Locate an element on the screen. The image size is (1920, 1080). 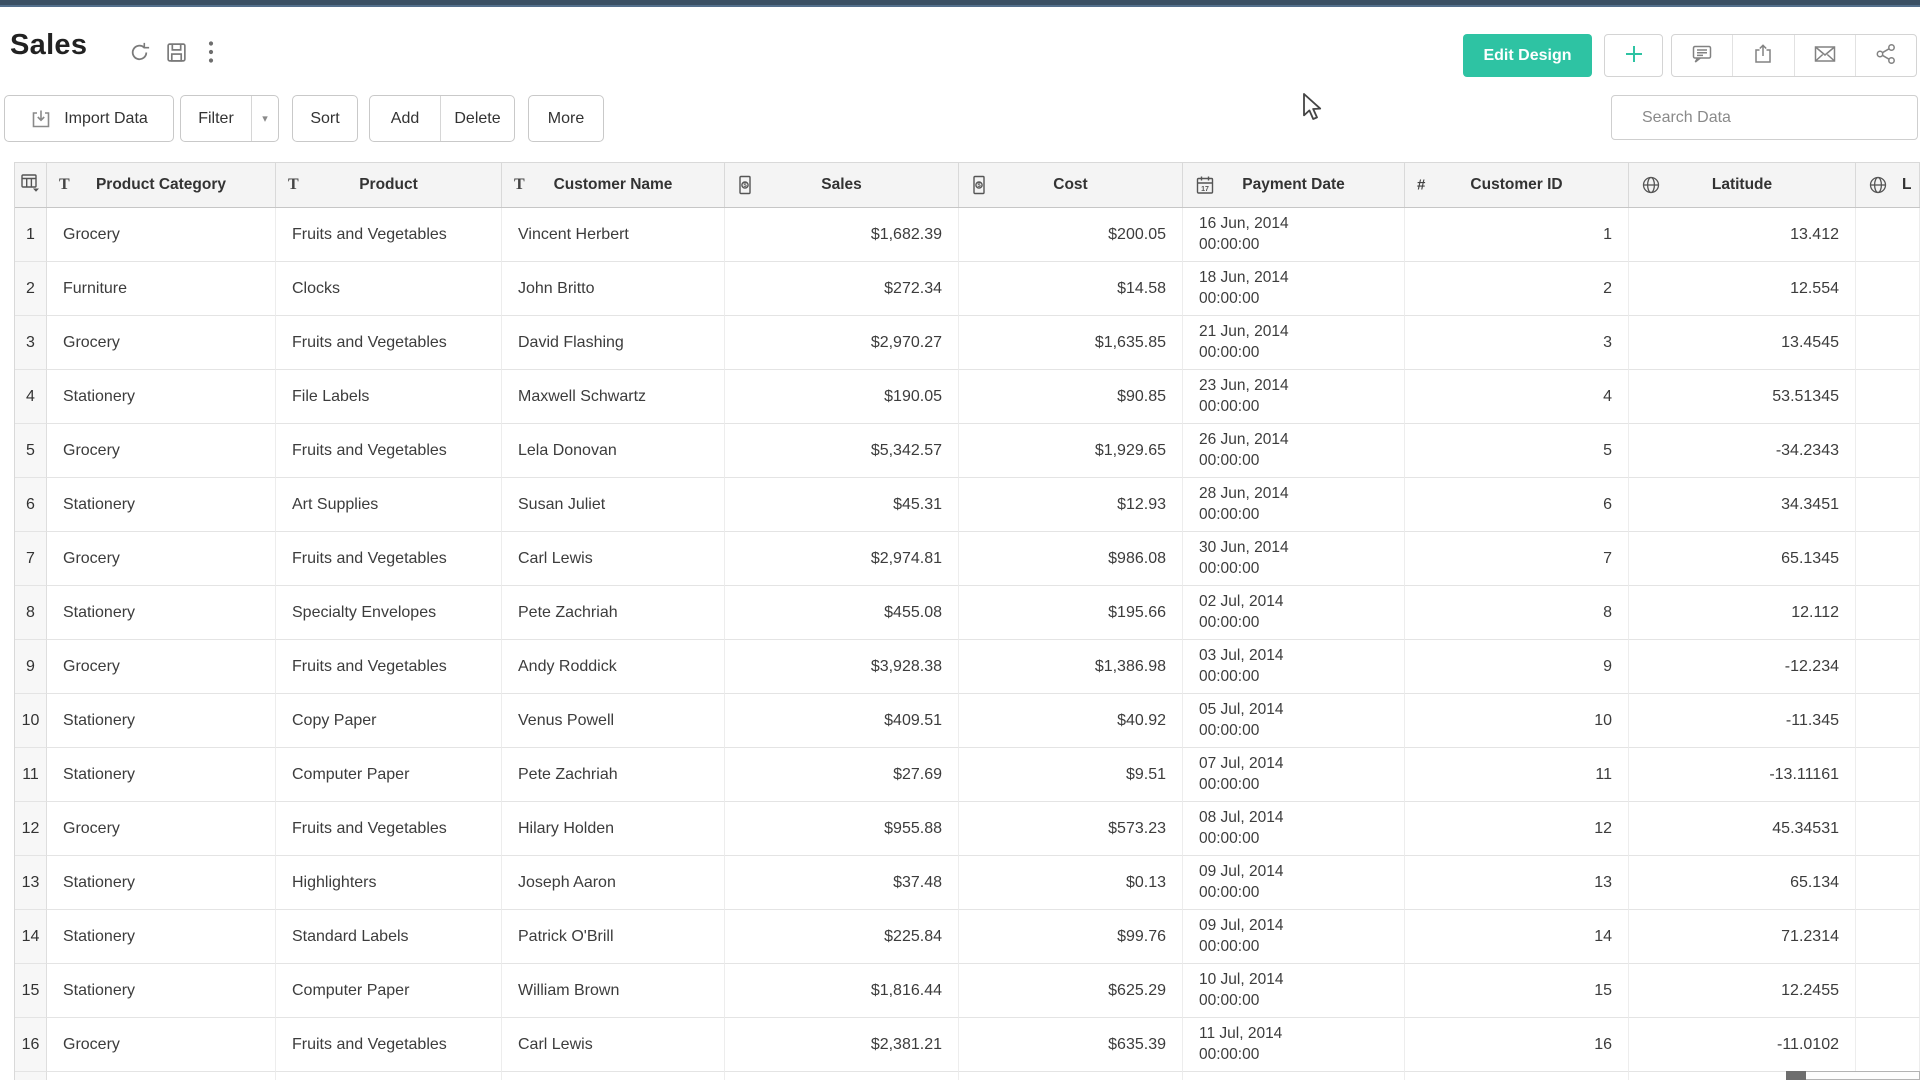
cell-customer-id: 4 is located at coordinates (1517, 397).